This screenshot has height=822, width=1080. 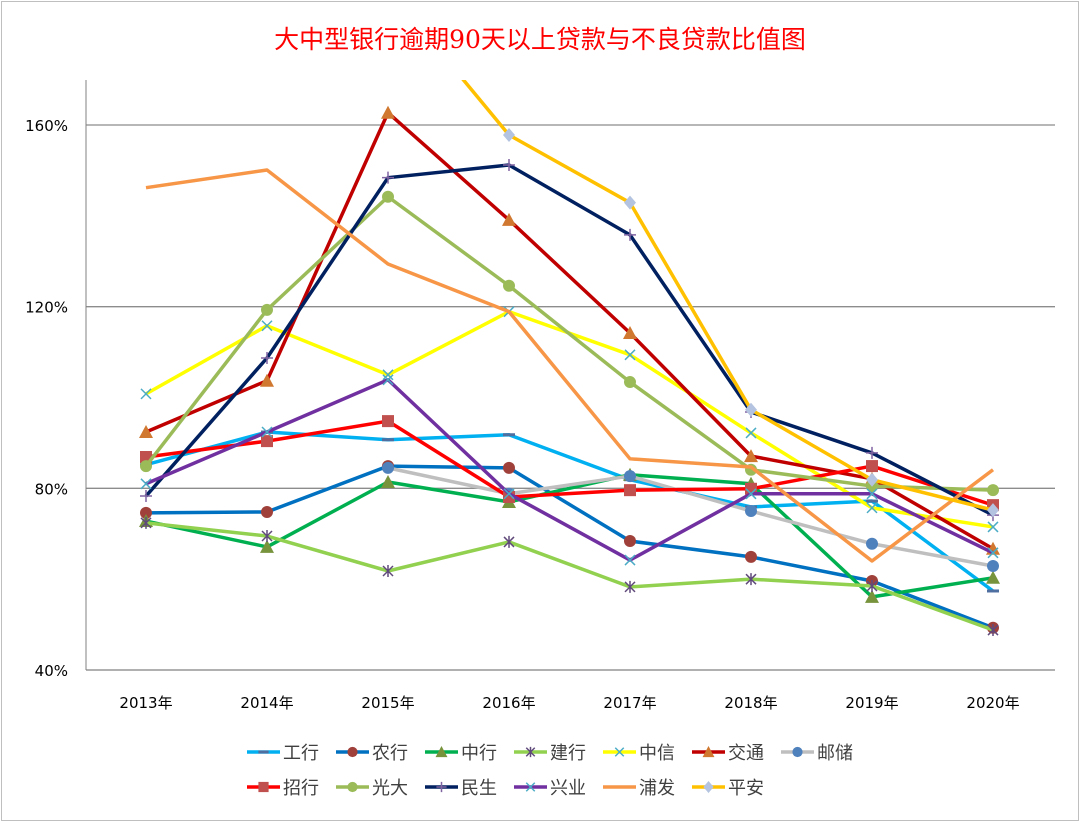 What do you see at coordinates (390, 753) in the screenshot?
I see `legend-label: 农行` at bounding box center [390, 753].